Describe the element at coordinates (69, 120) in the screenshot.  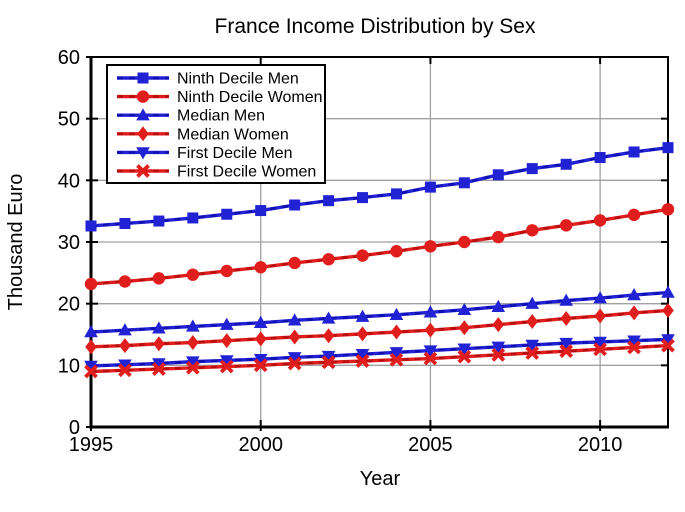
I see `y-tick-label: 50` at that location.